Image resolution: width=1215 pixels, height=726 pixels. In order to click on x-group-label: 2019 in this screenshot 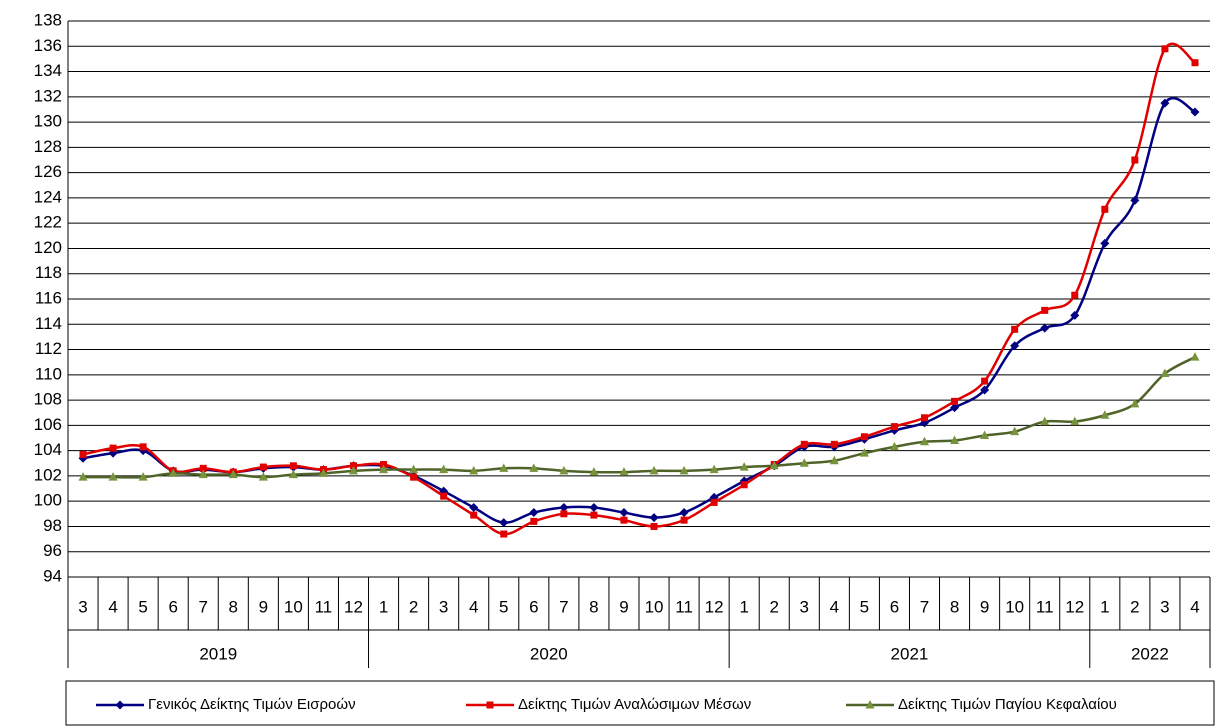, I will do `click(218, 653)`.